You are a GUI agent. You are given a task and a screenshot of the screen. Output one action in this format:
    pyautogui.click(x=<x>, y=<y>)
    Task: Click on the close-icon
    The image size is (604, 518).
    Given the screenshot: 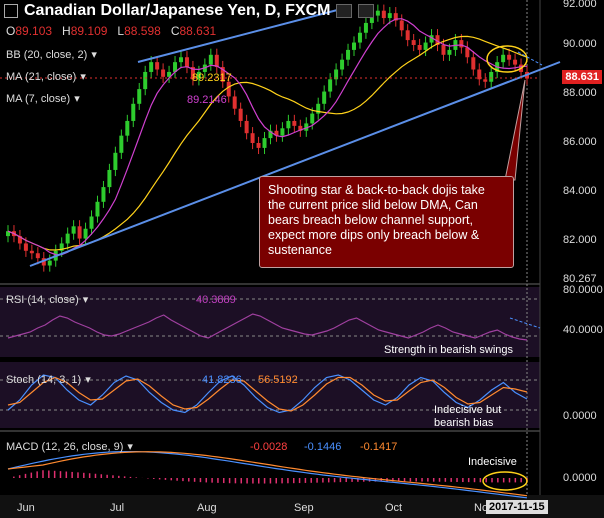 What is the action you would take?
    pyautogui.click(x=366, y=11)
    